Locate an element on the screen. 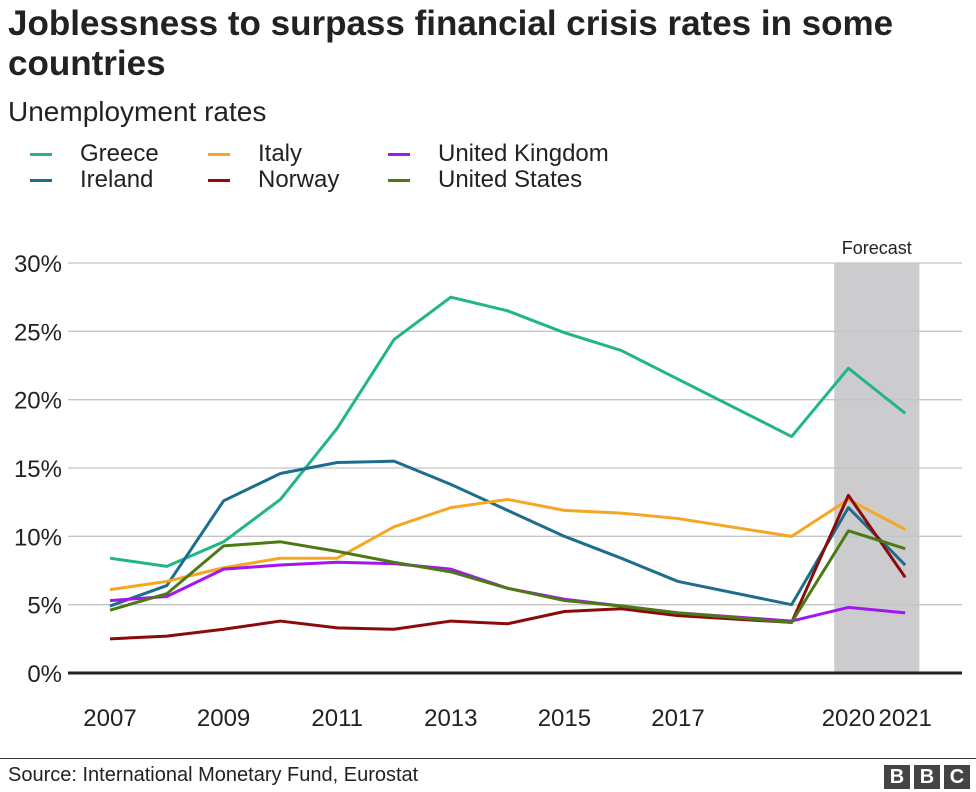 Image resolution: width=976 pixels, height=792 pixels. legend-item: Greece is located at coordinates (94, 154).